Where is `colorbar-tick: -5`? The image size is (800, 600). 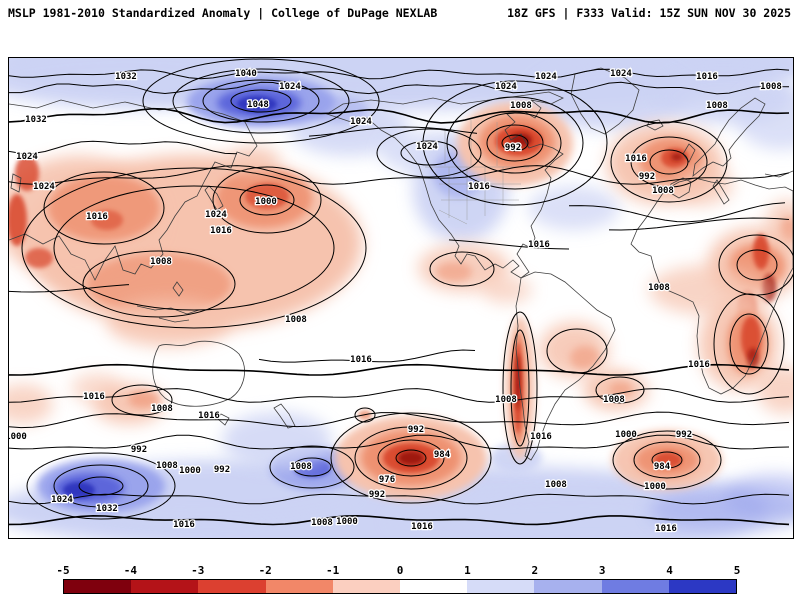
colorbar-tick: -5 is located at coordinates (63, 570).